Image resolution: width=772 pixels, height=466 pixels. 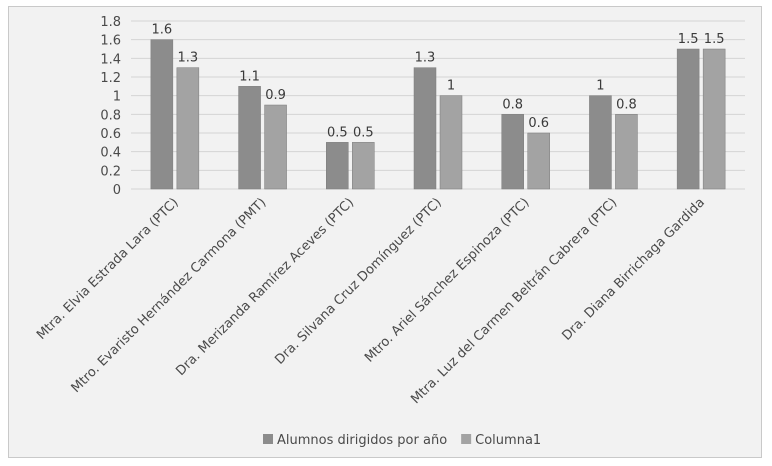 I want to click on y-tick-label: 1.6, so click(x=110, y=41).